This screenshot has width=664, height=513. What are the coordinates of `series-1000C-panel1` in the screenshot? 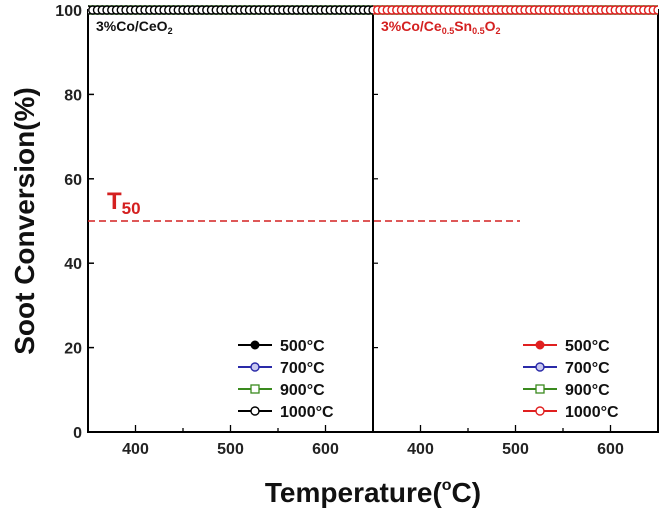 It's located at (230, 10).